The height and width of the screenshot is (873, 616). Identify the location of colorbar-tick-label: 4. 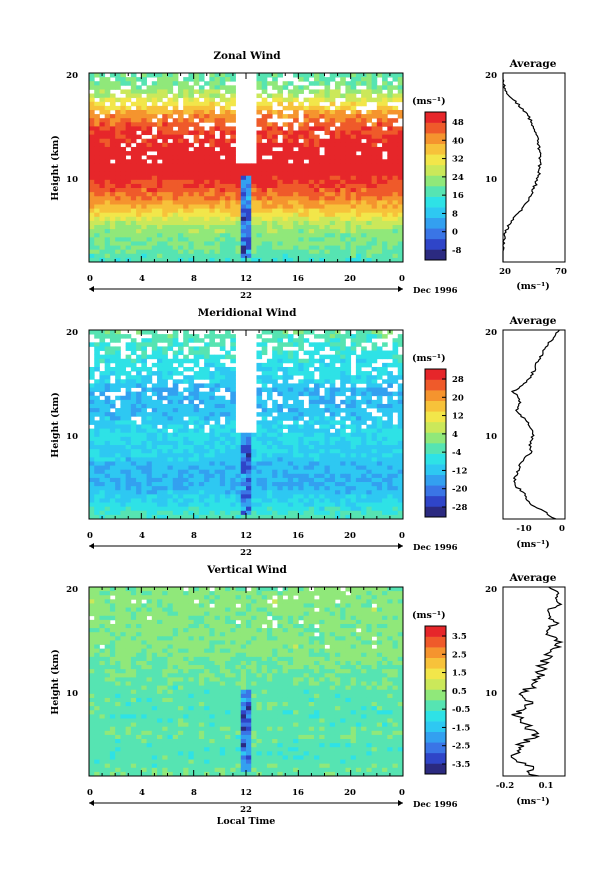
(455, 435).